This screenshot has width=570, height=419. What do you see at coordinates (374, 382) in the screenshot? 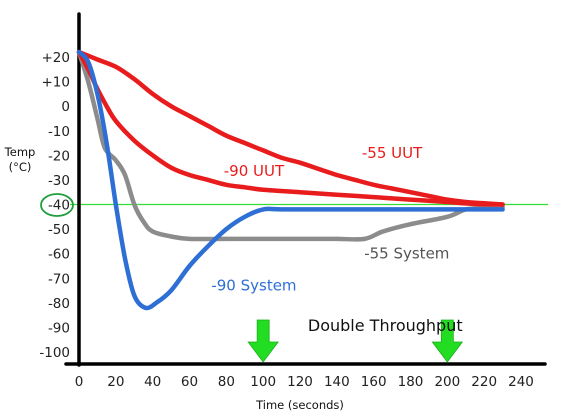
I see `x-tick-label: 160` at bounding box center [374, 382].